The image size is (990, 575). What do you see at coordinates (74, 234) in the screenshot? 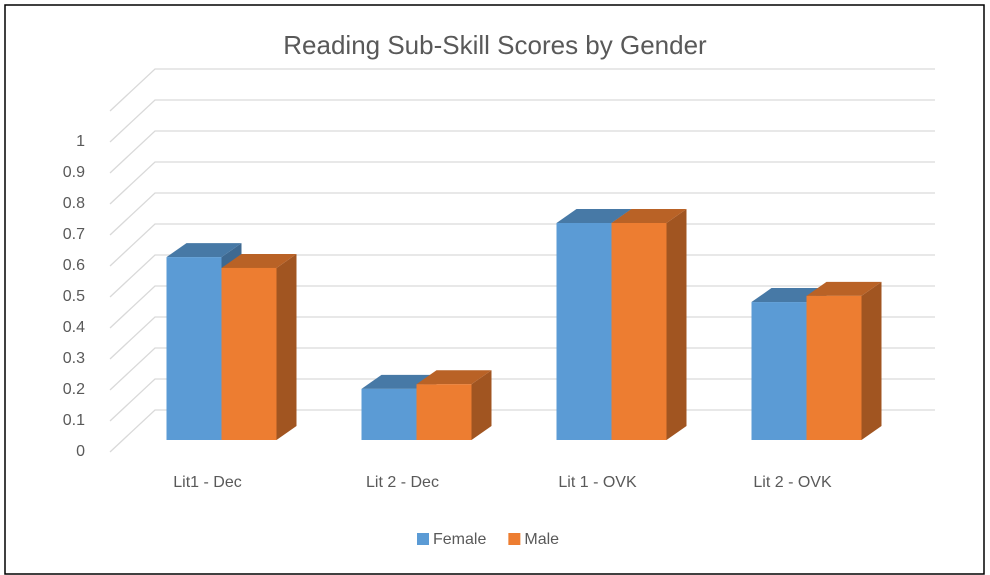
I see `y-tick-label: 0.7` at bounding box center [74, 234].